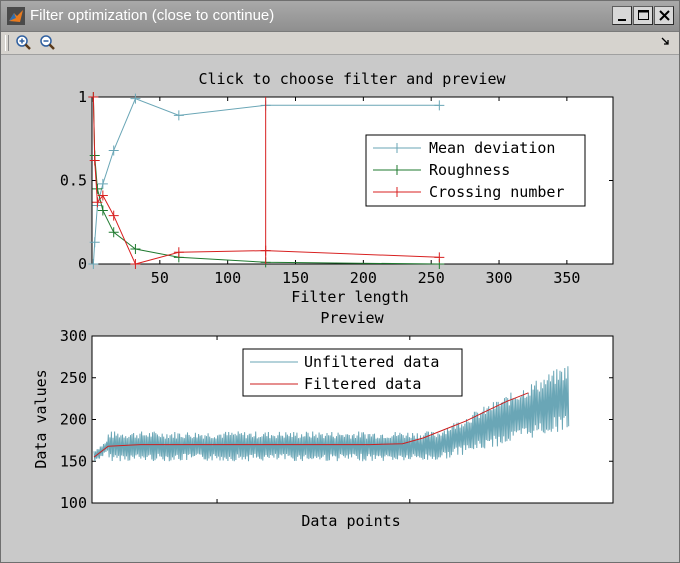  Describe the element at coordinates (665, 42) in the screenshot. I see `toolbar-dock-arrow-icon` at that location.